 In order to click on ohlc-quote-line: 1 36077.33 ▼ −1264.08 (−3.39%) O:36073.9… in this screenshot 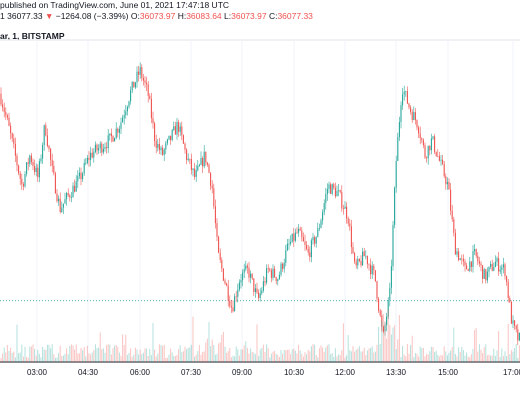, I will do `click(156, 16)`.